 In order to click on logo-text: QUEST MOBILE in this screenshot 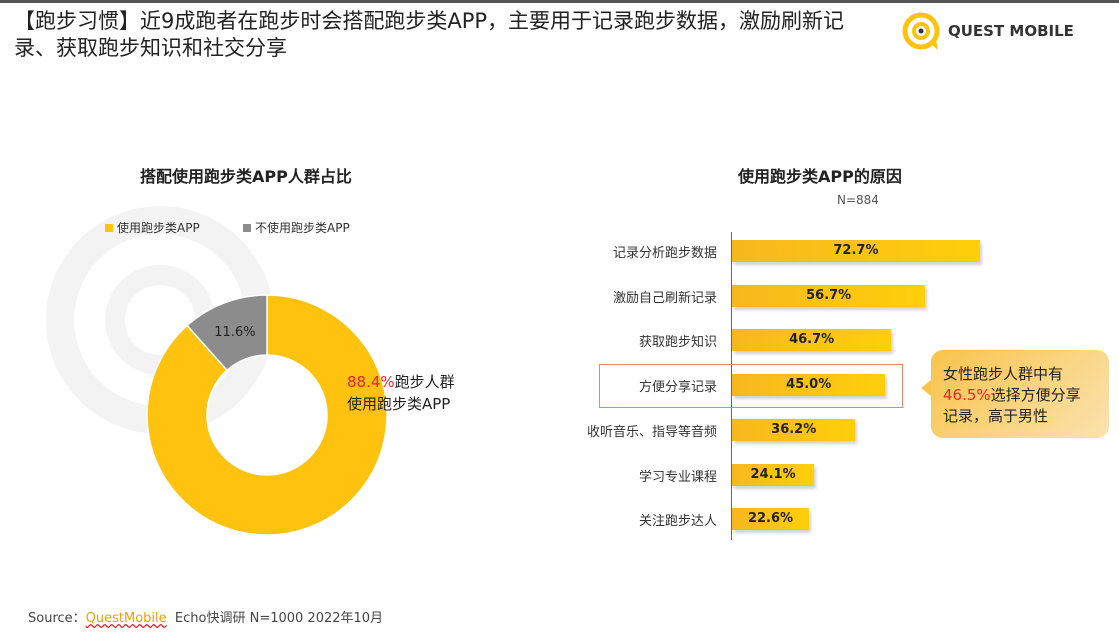, I will do `click(1011, 31)`.